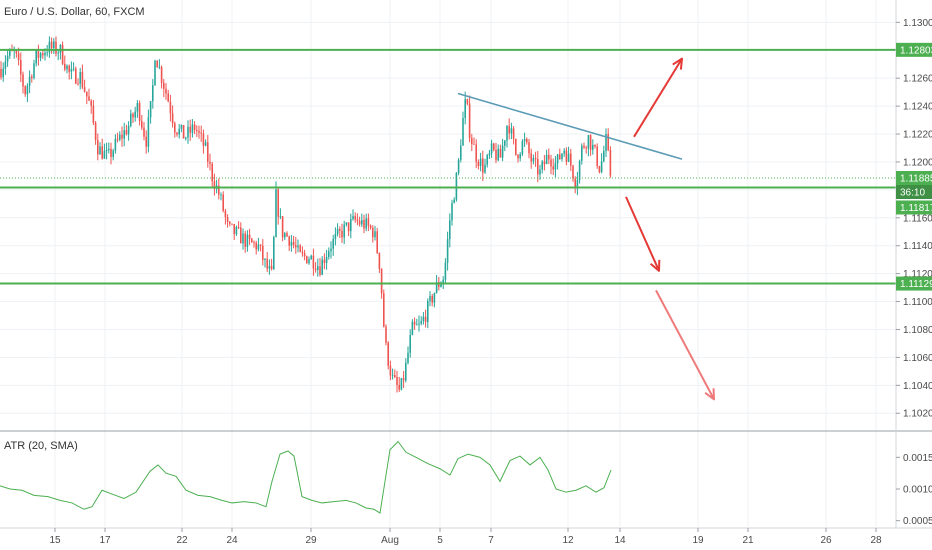 The width and height of the screenshot is (932, 550). Describe the element at coordinates (620, 540) in the screenshot. I see `time-tick-label: 14` at that location.